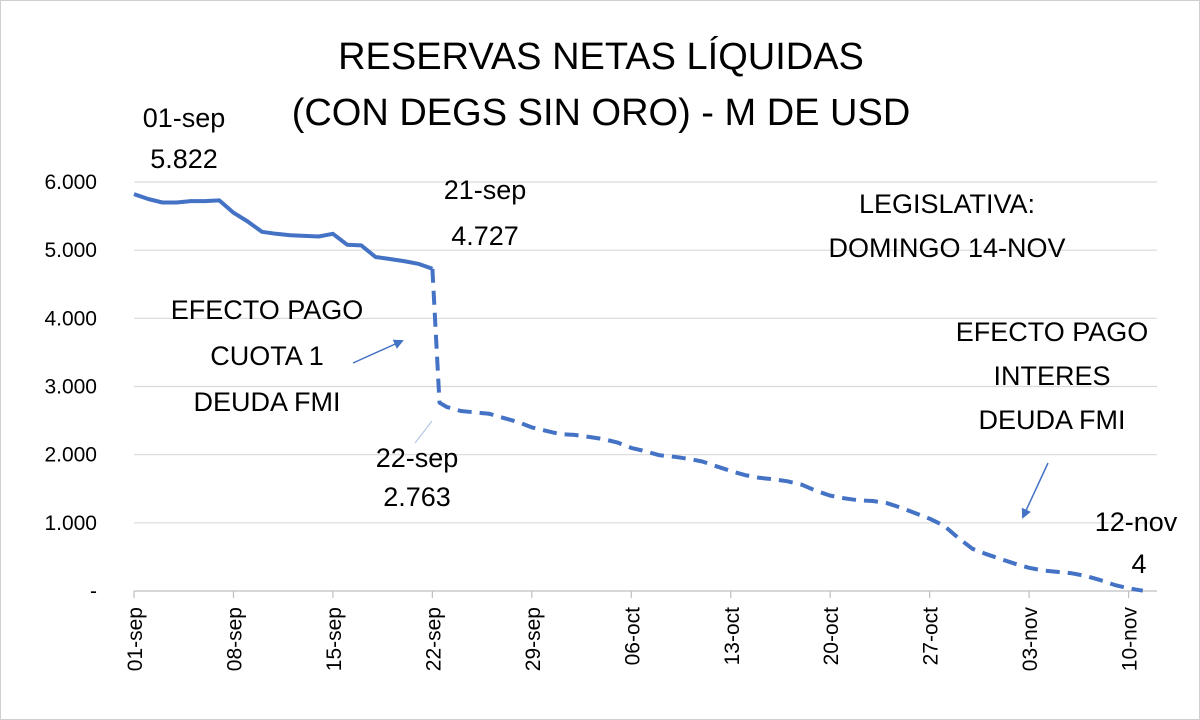  I want to click on annotation-01-sep-value: 5.822, so click(184, 159).